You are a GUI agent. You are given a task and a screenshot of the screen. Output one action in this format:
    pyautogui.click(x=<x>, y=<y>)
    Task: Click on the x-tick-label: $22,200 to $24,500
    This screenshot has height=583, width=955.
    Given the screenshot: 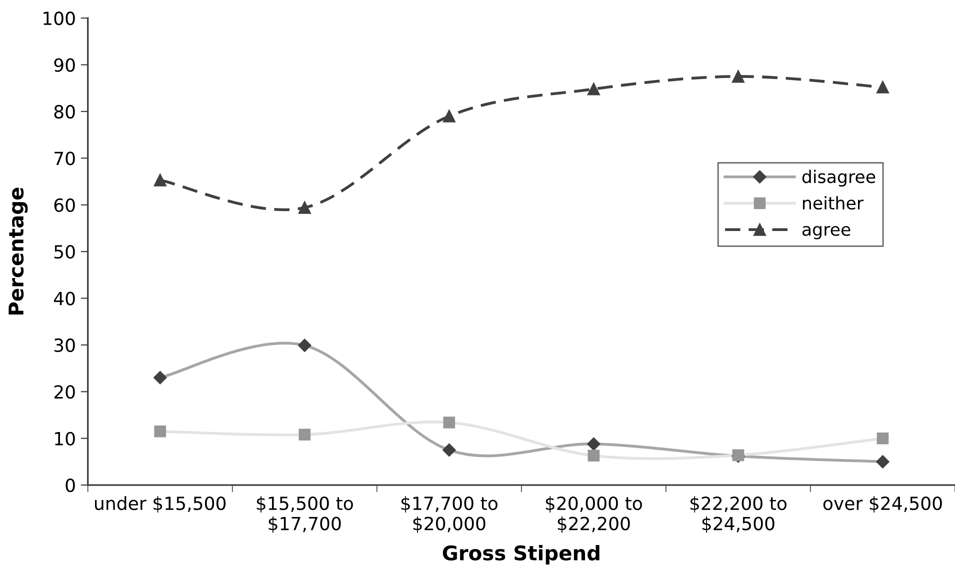 What is the action you would take?
    pyautogui.click(x=738, y=514)
    